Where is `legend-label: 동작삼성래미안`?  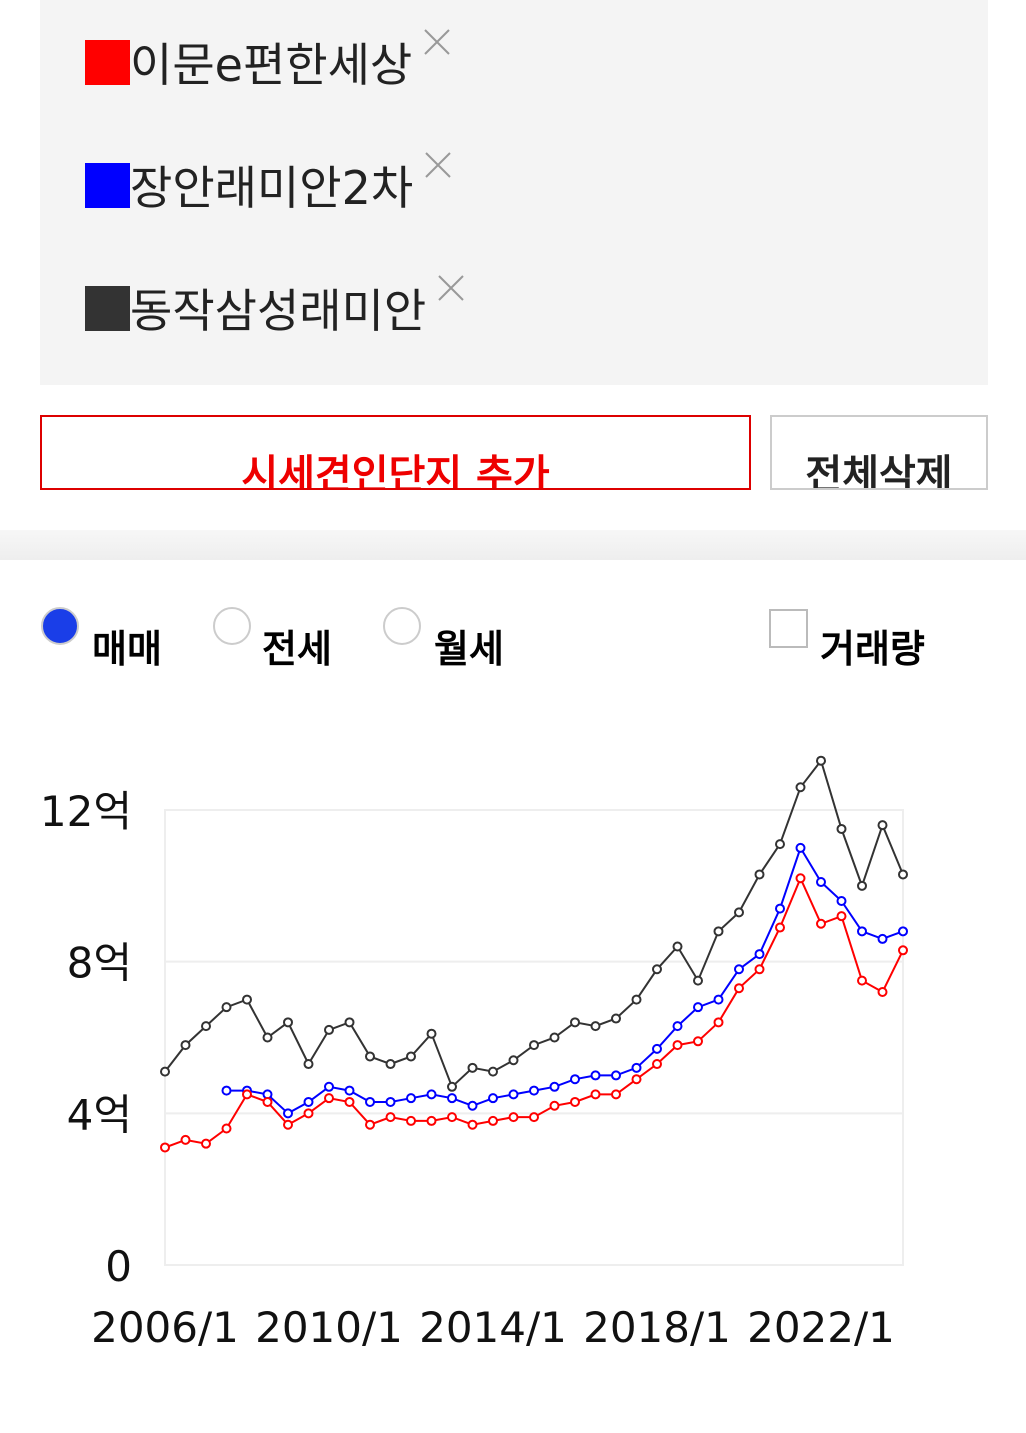 legend-label: 동작삼성래미안 is located at coordinates (278, 311).